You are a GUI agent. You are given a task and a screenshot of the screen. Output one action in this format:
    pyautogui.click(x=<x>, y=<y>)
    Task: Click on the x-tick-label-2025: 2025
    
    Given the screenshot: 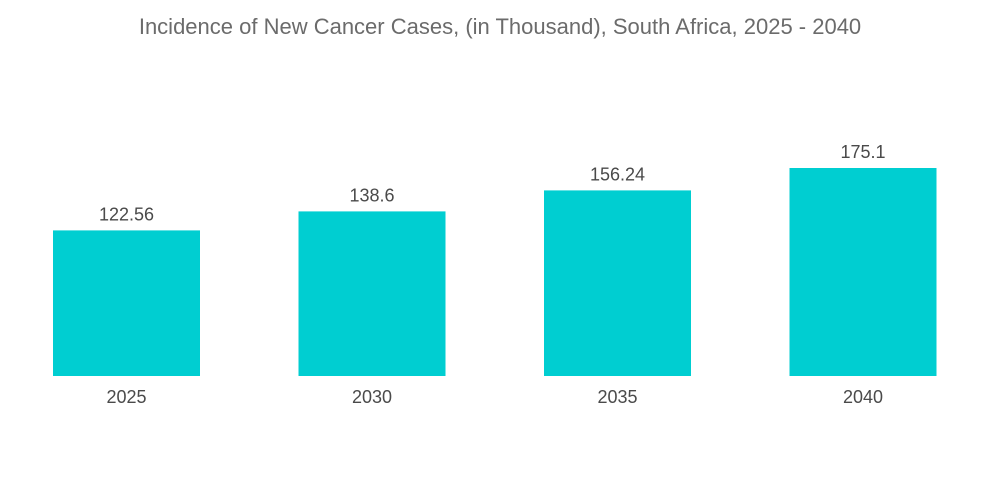 What is the action you would take?
    pyautogui.click(x=126, y=397)
    